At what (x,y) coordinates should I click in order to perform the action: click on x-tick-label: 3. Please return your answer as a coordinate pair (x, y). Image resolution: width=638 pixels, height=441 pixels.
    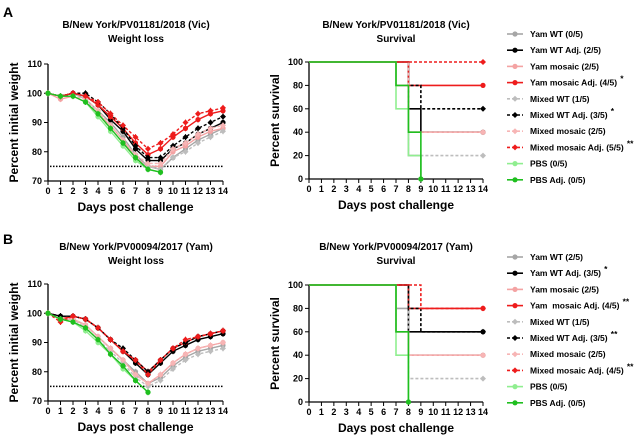
    Looking at the image, I should click on (346, 189).